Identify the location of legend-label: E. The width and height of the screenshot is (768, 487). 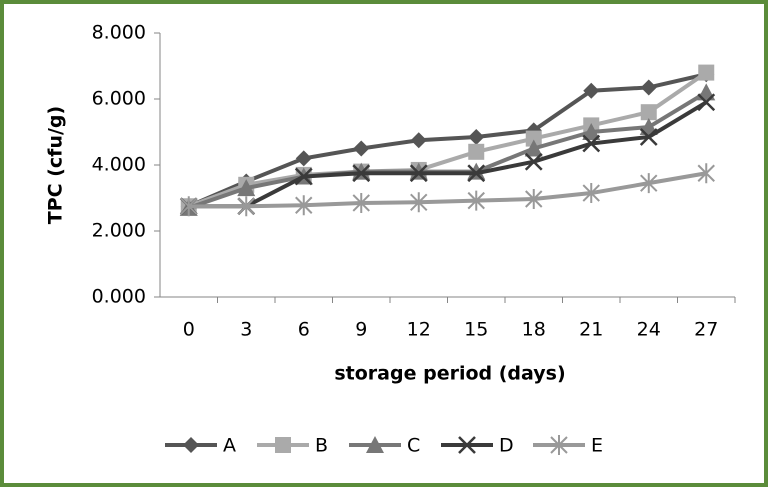
(597, 446).